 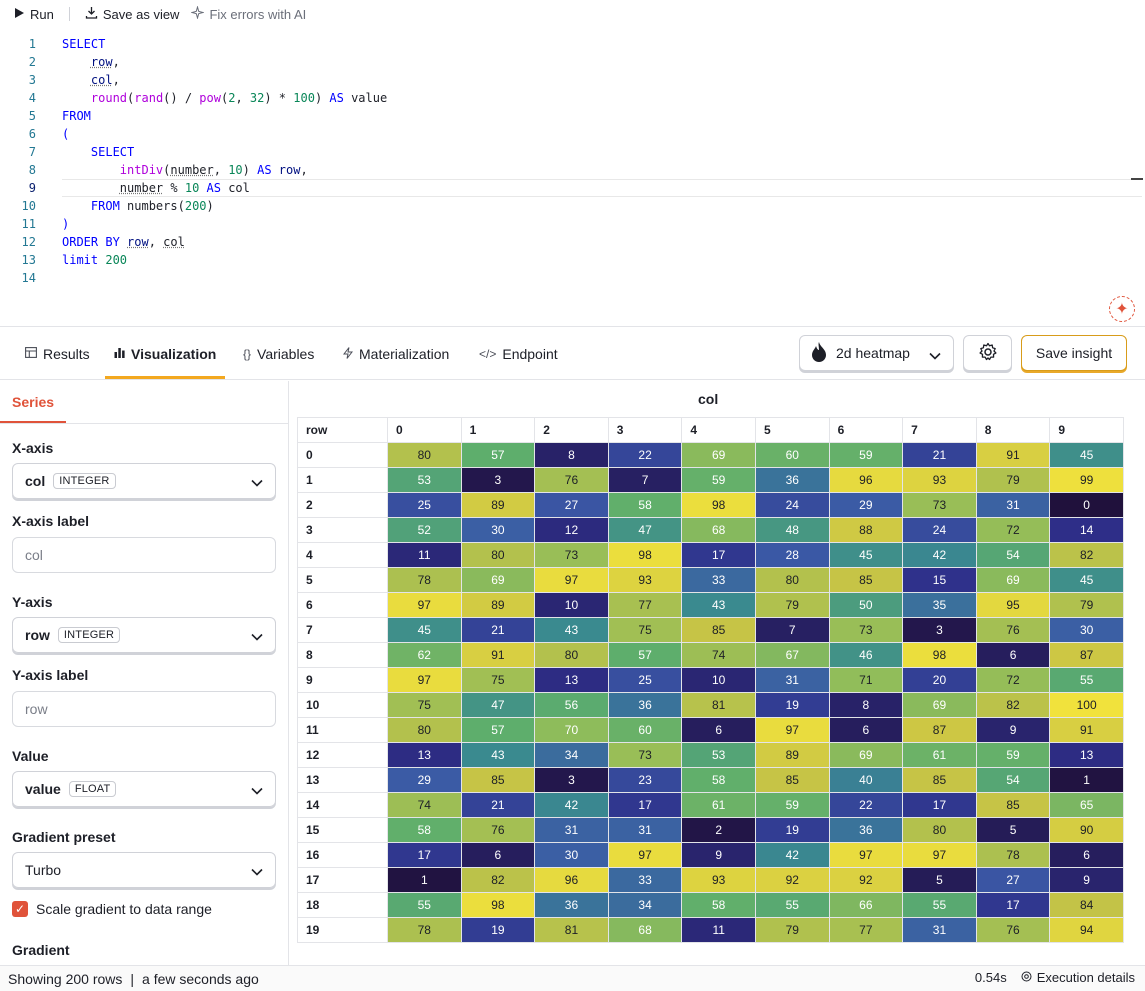 I want to click on heatmap-cell: 76, so click(x=1013, y=630).